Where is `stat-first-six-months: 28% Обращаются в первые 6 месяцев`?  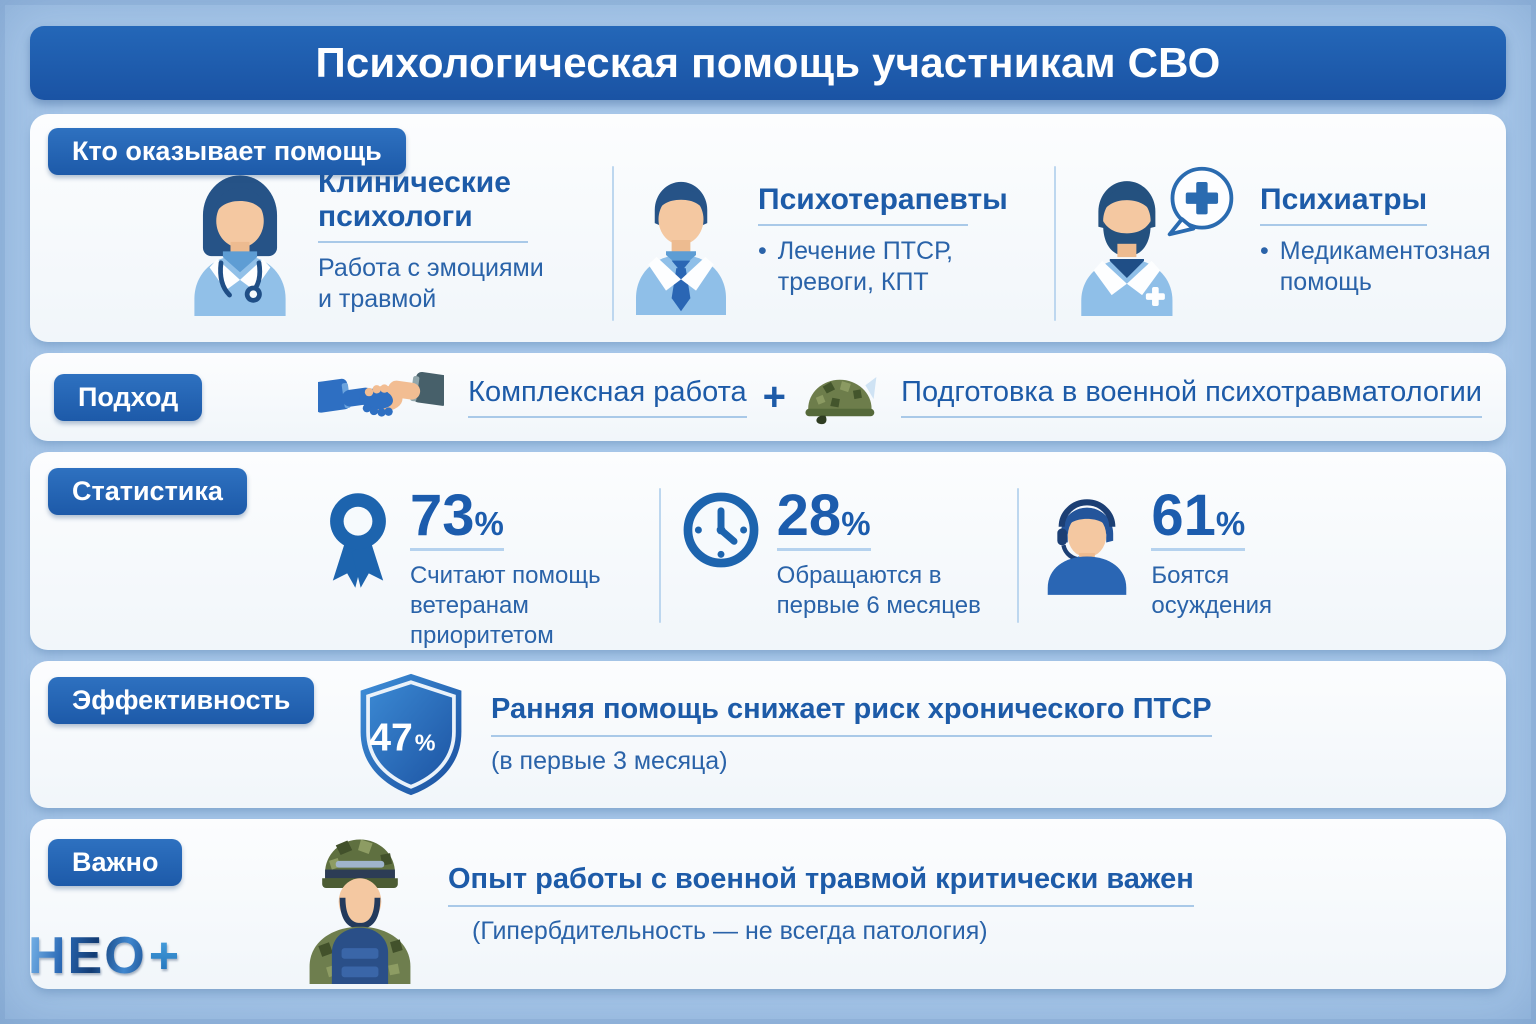 stat-first-six-months: 28% Обращаются в первые 6 месяцев is located at coordinates (839, 569).